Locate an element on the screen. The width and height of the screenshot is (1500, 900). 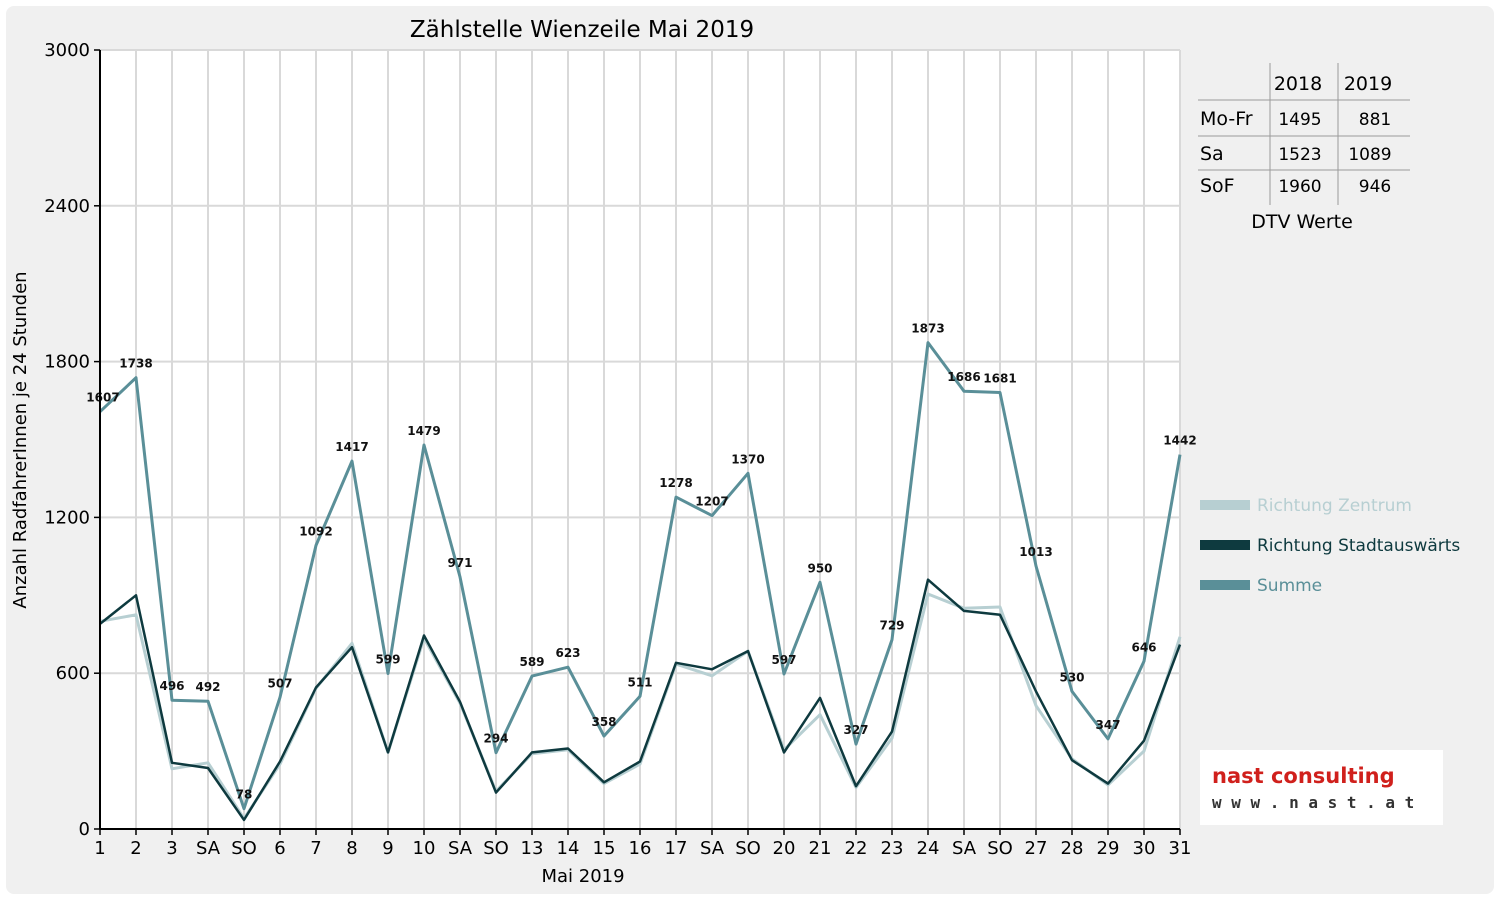
x-tick-label: 3 is located at coordinates (171, 848).